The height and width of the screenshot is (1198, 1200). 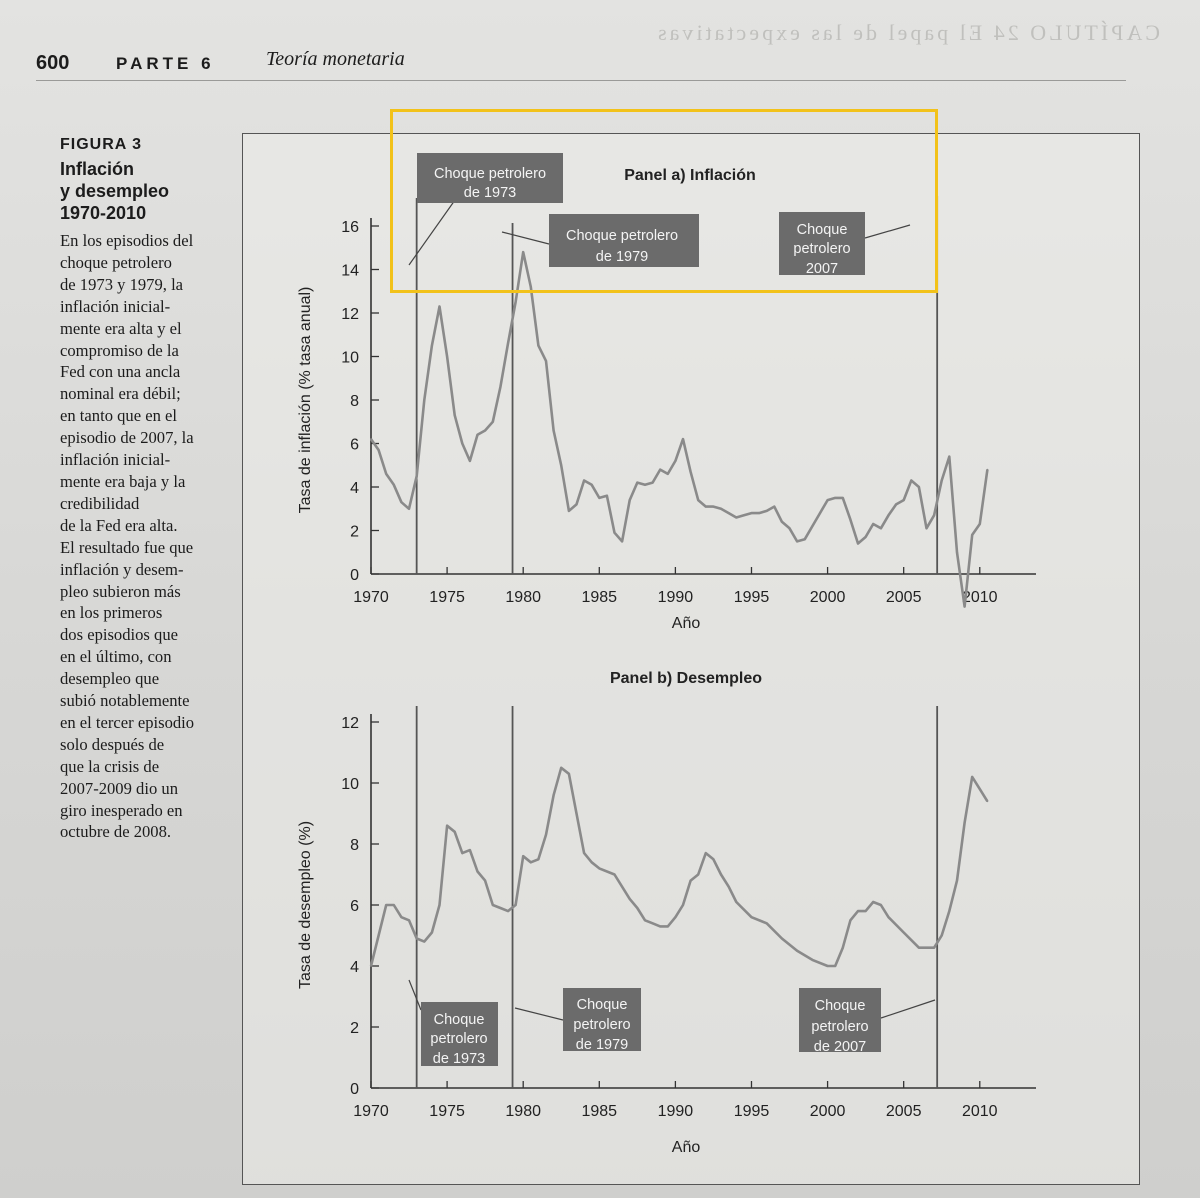 What do you see at coordinates (305, 400) in the screenshot?
I see `y-axis-label: Tasa de inflación (% tasa anual)` at bounding box center [305, 400].